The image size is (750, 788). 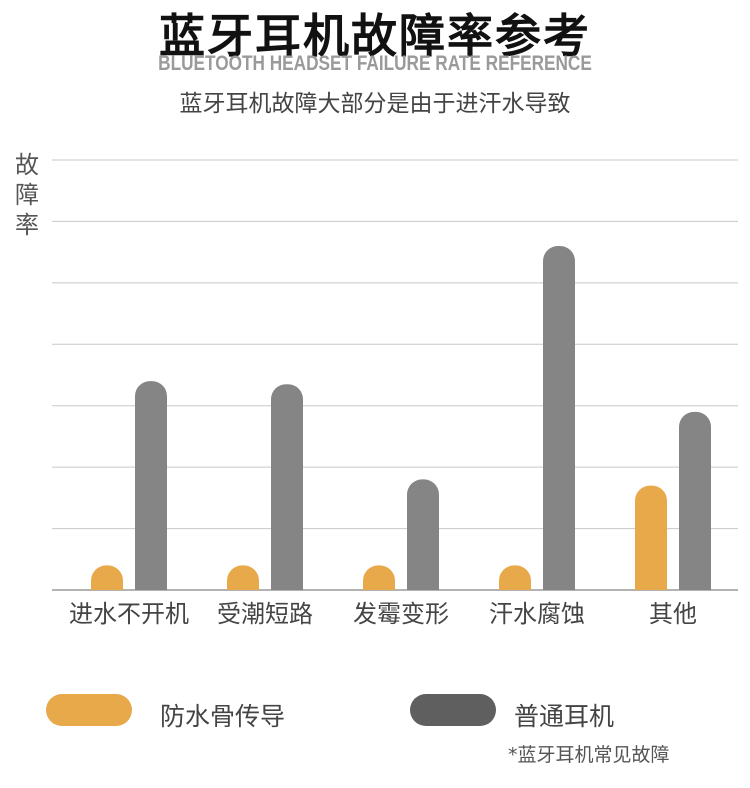 I want to click on legend-label-waterproof: 防水骨传导, so click(x=223, y=716).